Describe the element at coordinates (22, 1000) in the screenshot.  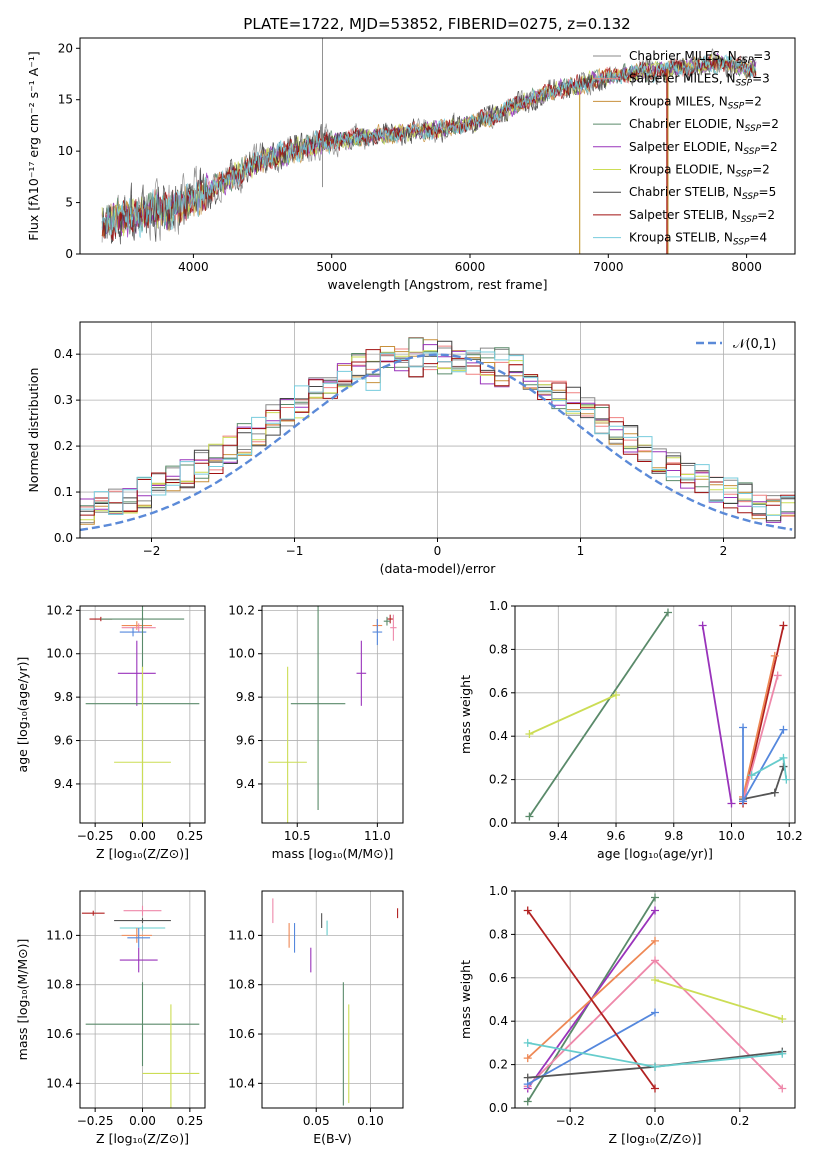
I see `y-axis-label: mass [log₁₀(M/M⊙)]` at that location.